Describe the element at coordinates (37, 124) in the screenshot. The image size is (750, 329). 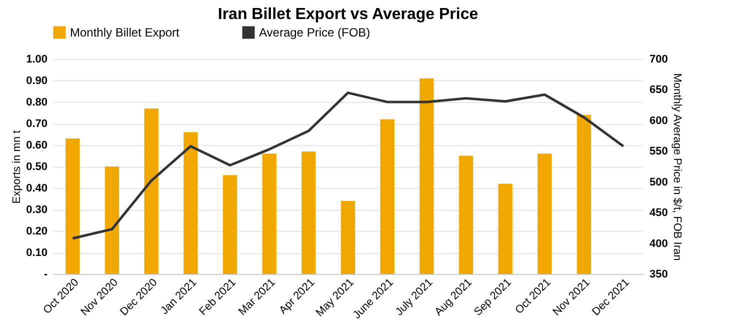
I see `y-tick-label: 0.70` at that location.